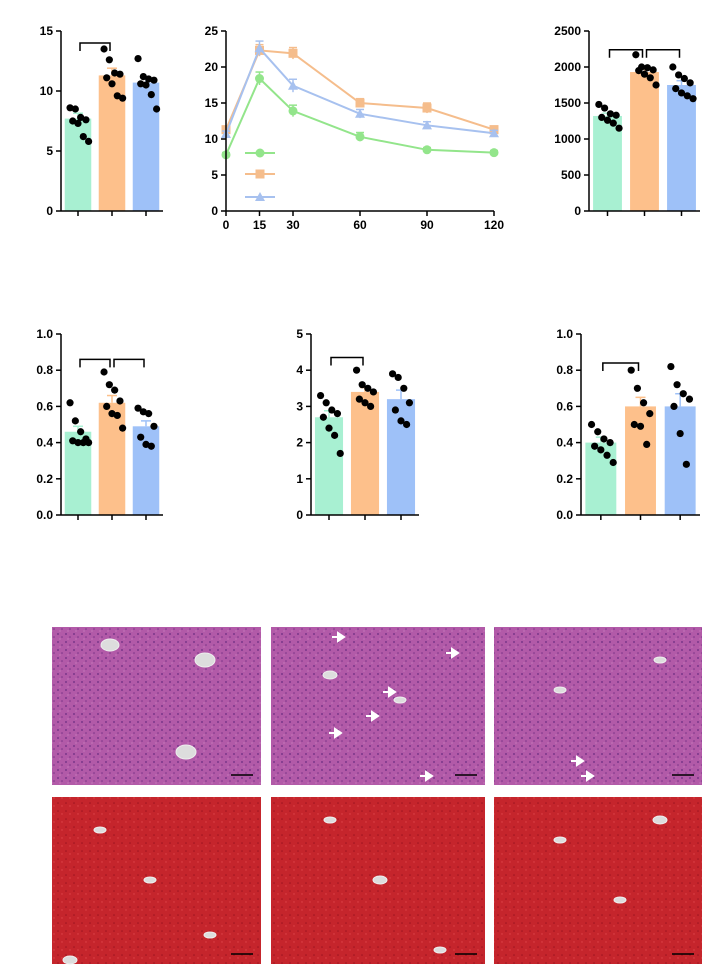 This screenshot has width=708, height=976. Describe the element at coordinates (628, 424) in the screenshot. I see `chart-f: 0.0 0.2 0.4 0.6 0.8 1.0` at that location.